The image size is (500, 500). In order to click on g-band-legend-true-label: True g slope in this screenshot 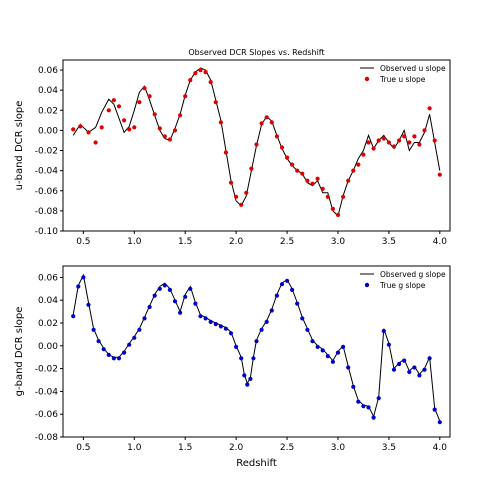, I will do `click(402, 285)`.